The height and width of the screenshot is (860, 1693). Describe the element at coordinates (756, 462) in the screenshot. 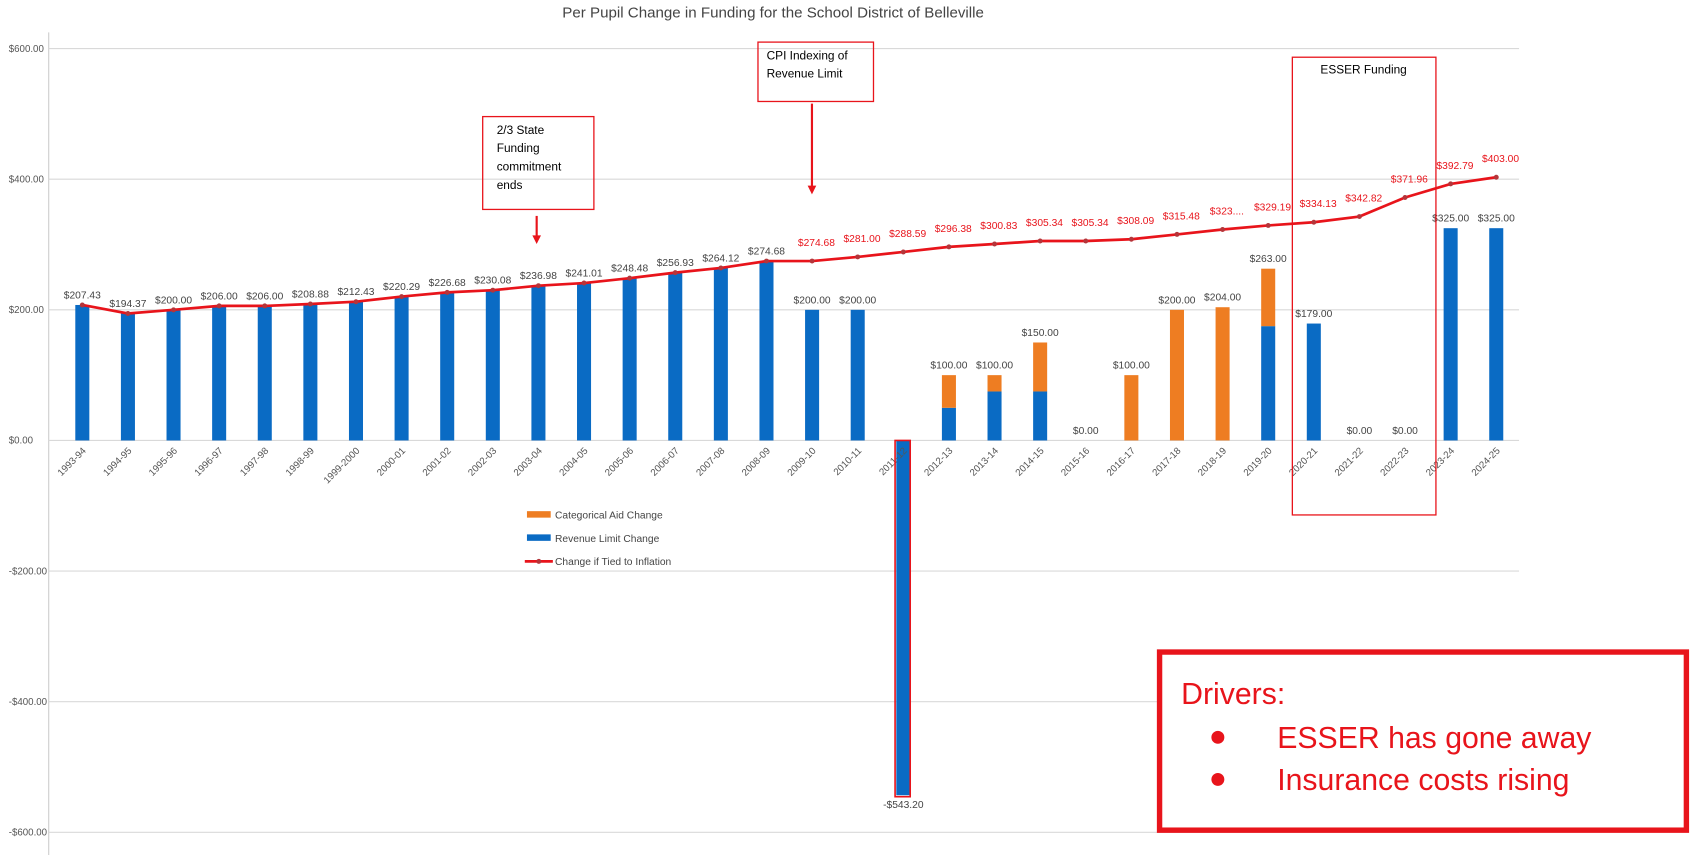

I see `x-tick-label: 2008-09` at that location.